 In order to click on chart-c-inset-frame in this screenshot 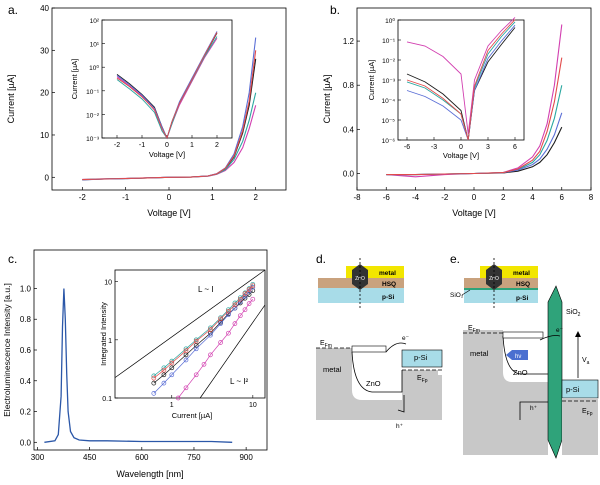, I will do `click(190, 334)`.